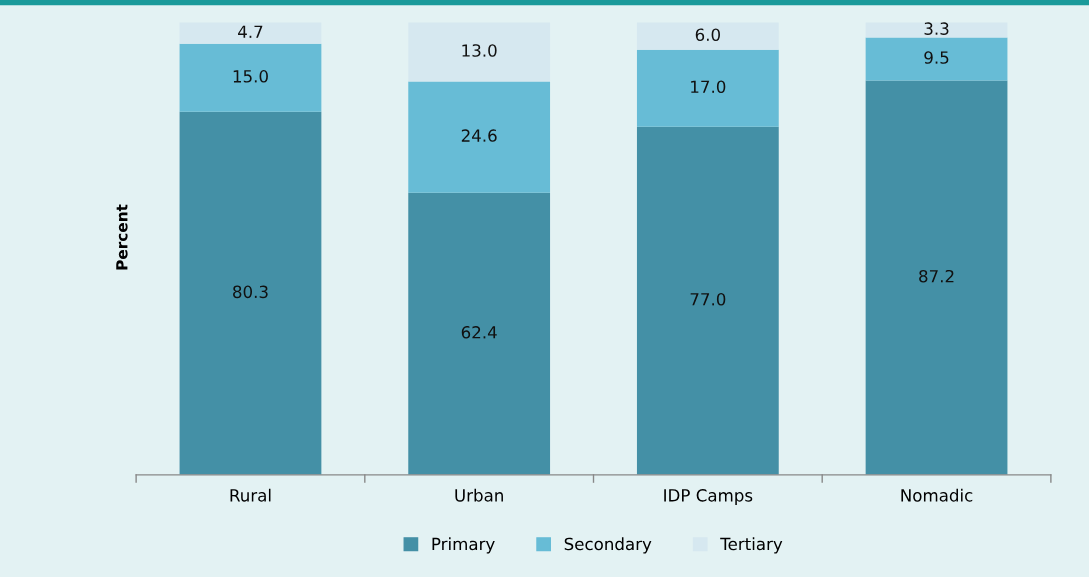 This screenshot has width=1089, height=577. Describe the element at coordinates (122, 237) in the screenshot. I see `y-axis-title: Percent` at that location.